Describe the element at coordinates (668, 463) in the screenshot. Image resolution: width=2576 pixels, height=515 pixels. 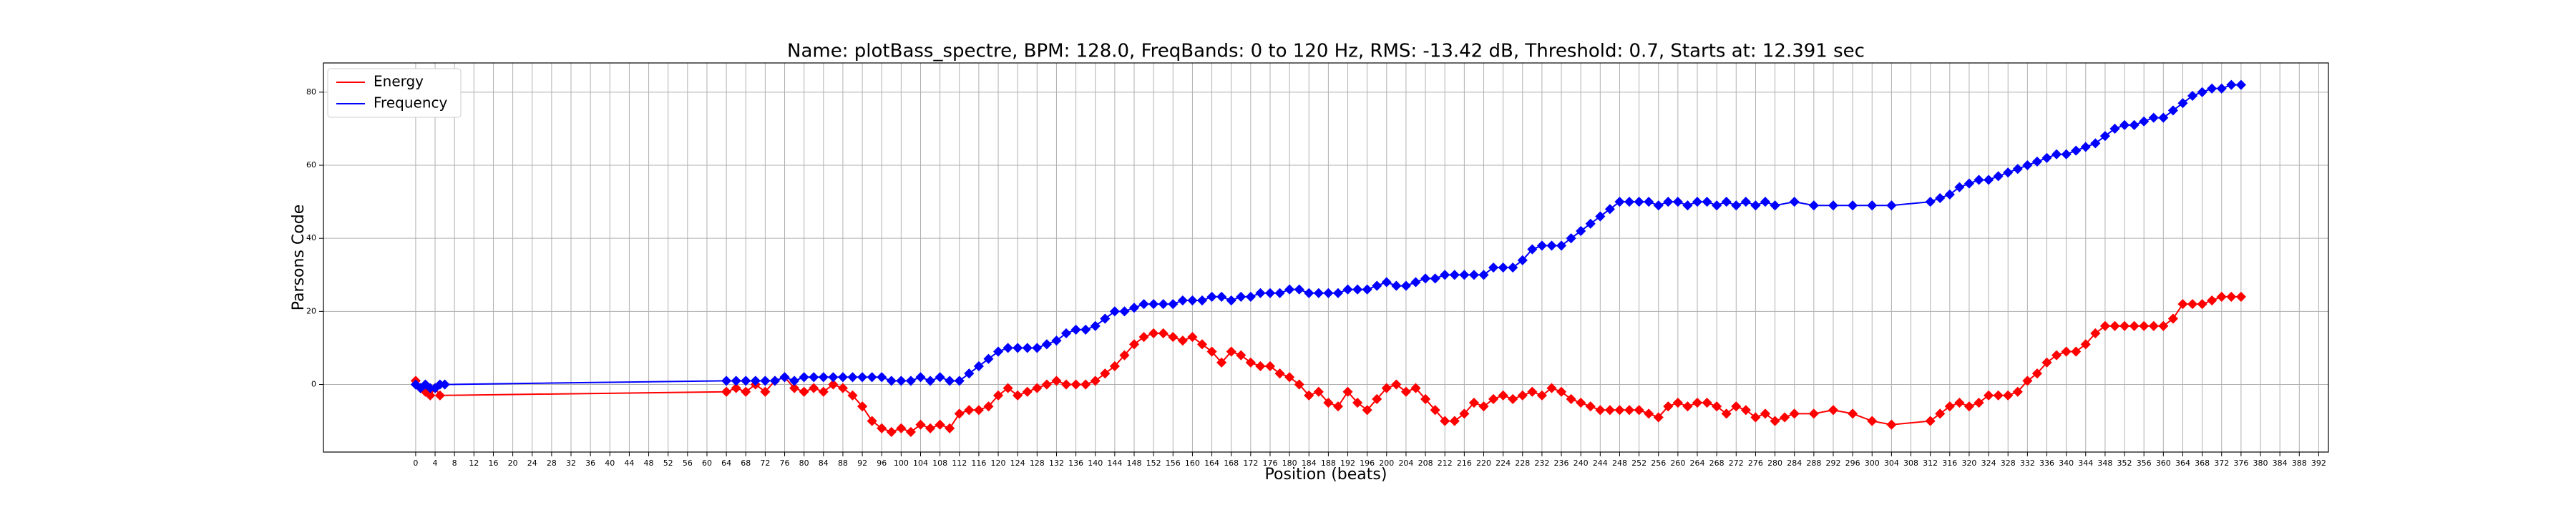
I see `x-tick-label: 52` at that location.